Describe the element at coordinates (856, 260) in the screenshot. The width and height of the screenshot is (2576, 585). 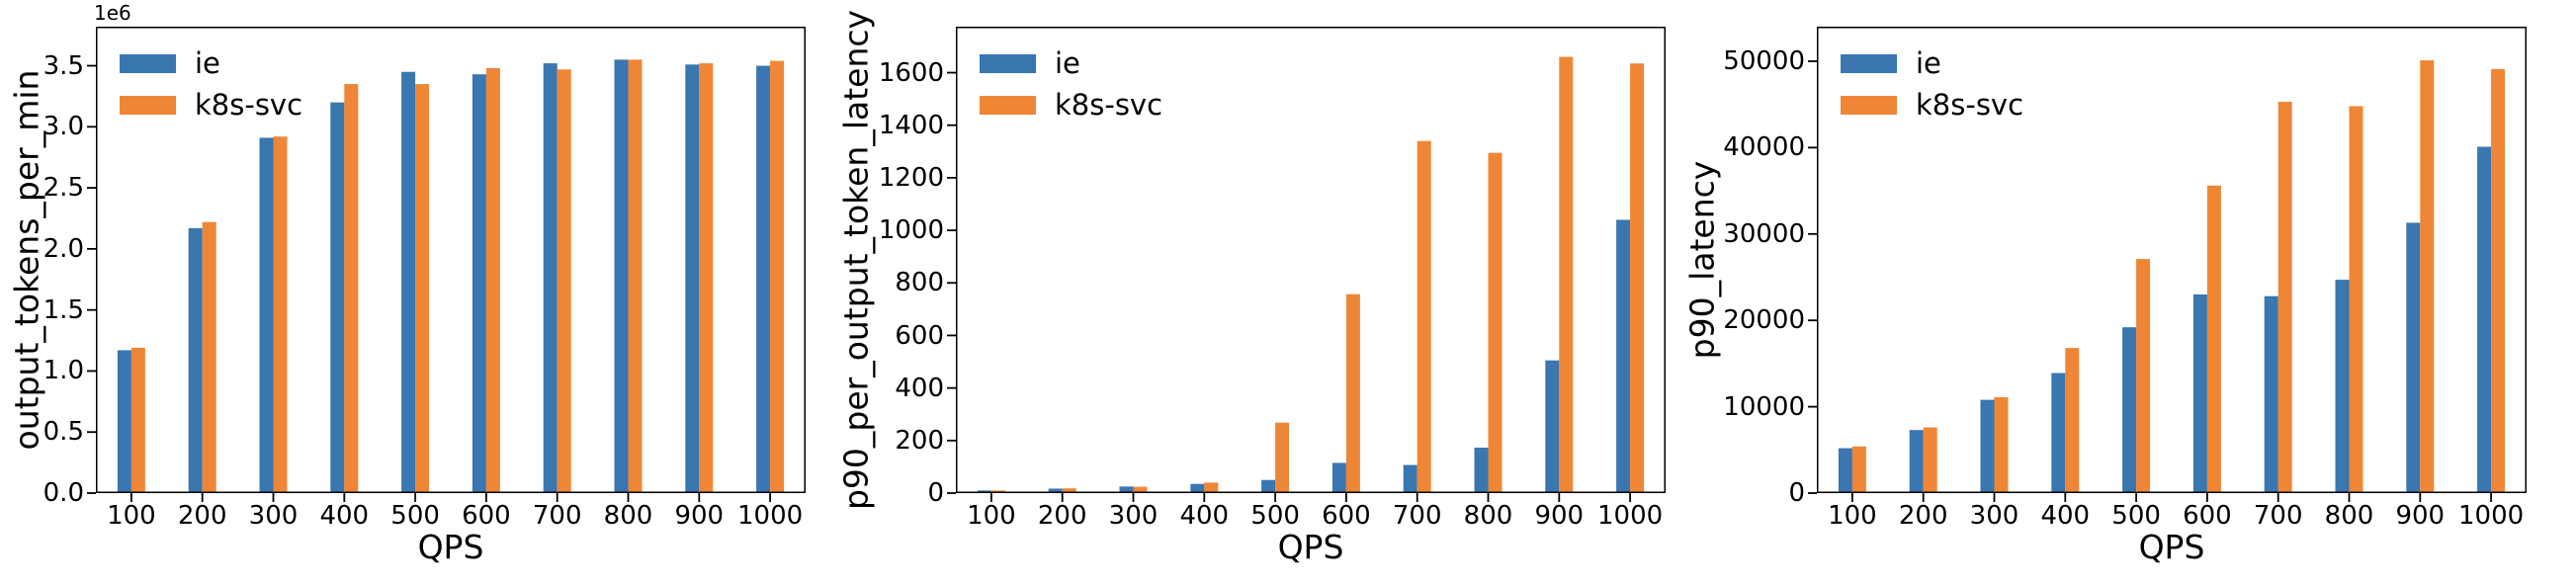
I see `y-axis-label-p90-per-output-token-latency: p90_per_output_token_latency` at that location.